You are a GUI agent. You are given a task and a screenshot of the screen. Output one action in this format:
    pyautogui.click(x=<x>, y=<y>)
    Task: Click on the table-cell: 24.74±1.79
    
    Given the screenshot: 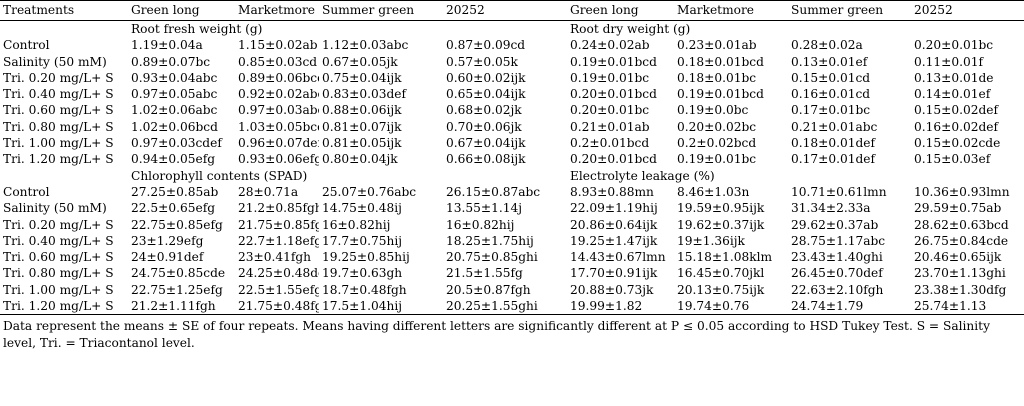 What is the action you would take?
    pyautogui.click(x=849, y=307)
    